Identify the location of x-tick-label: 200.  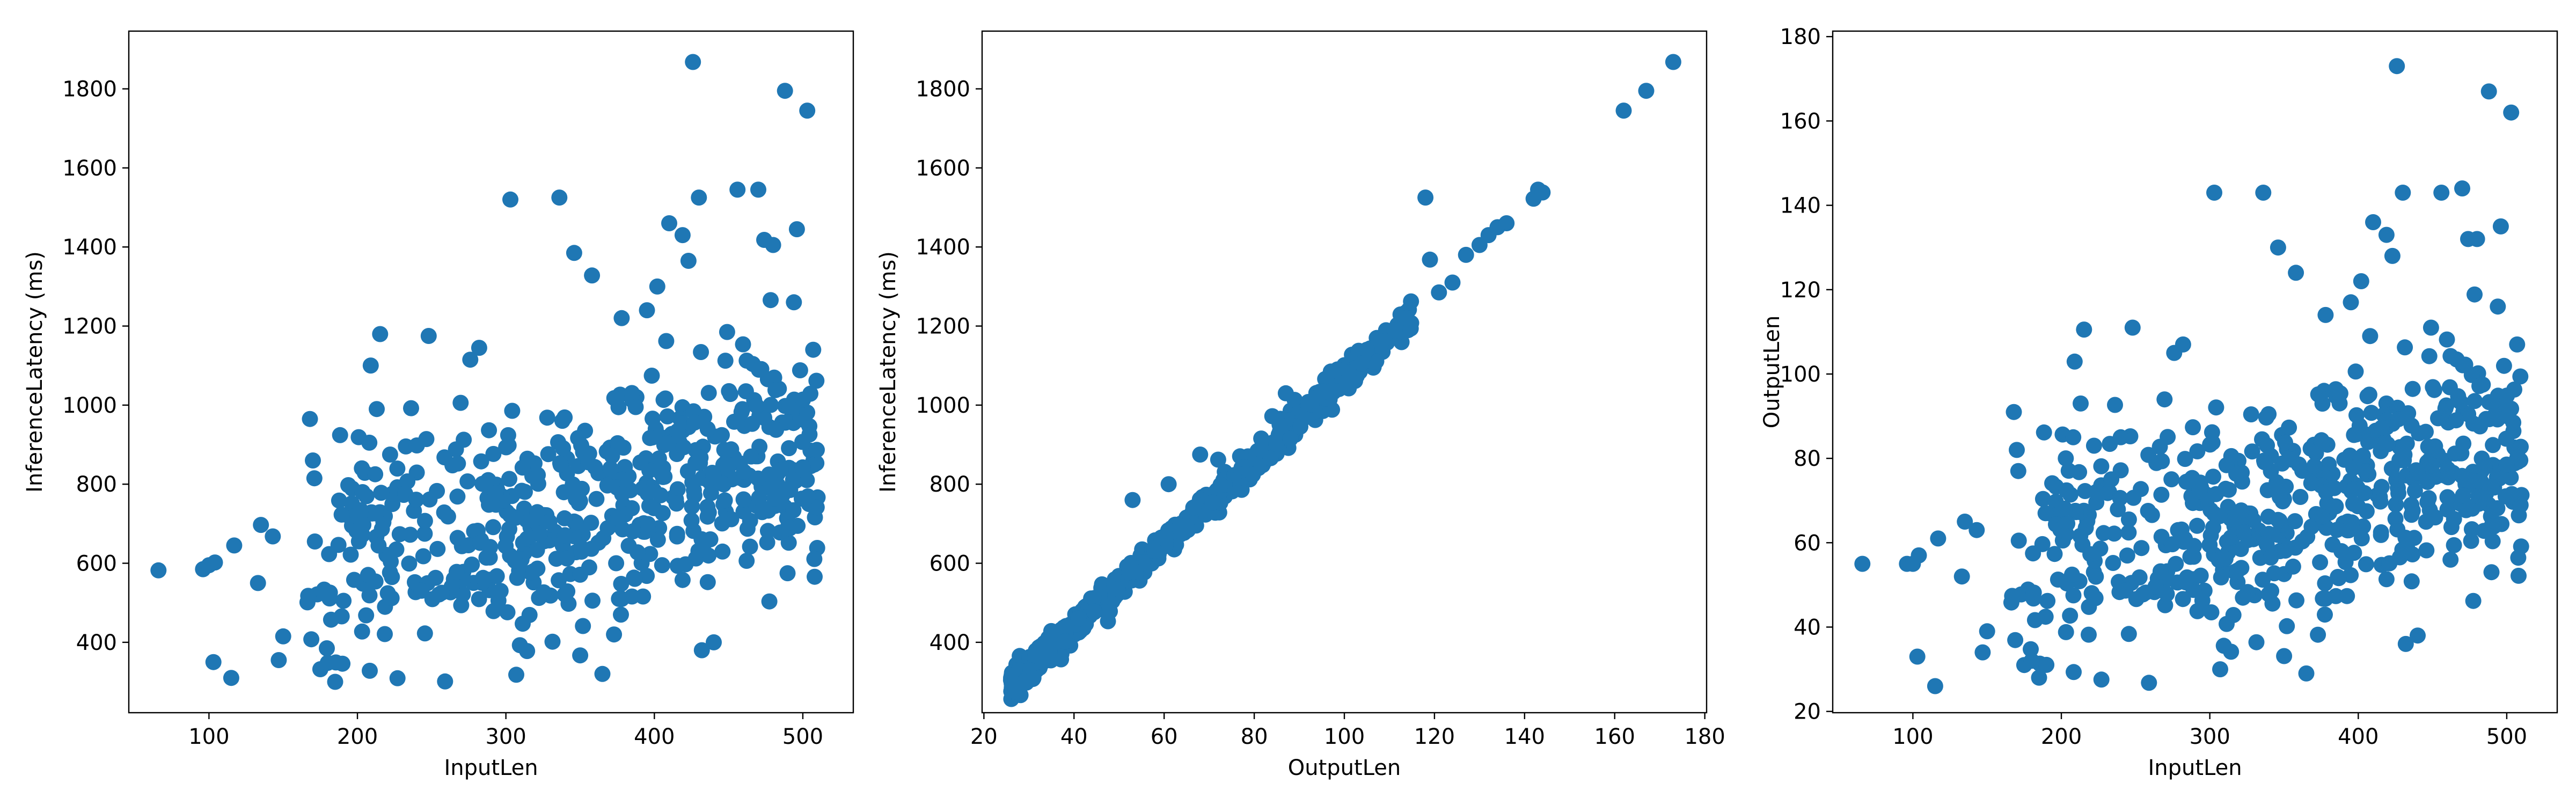
(2061, 736).